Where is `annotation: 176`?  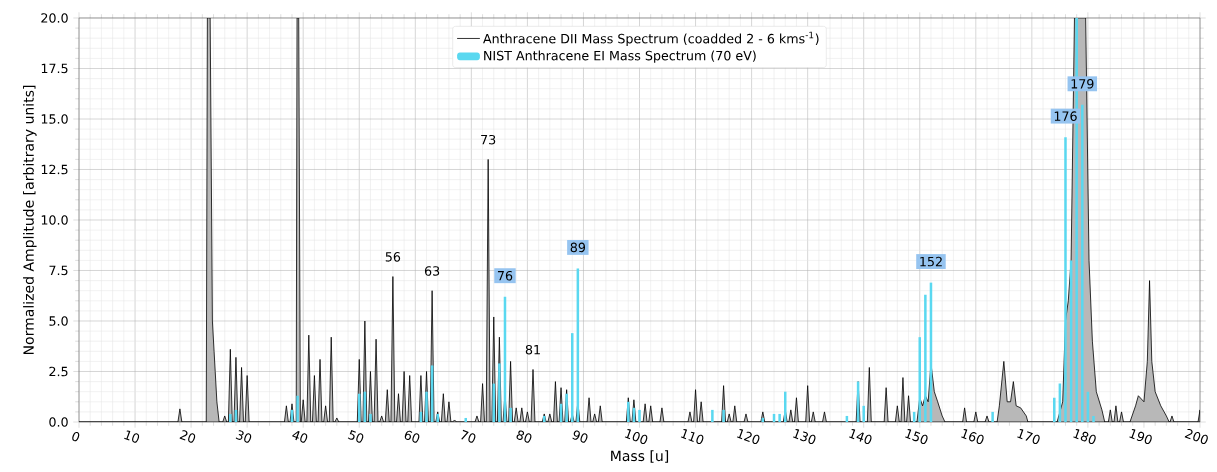
annotation: 176 is located at coordinates (1065, 116).